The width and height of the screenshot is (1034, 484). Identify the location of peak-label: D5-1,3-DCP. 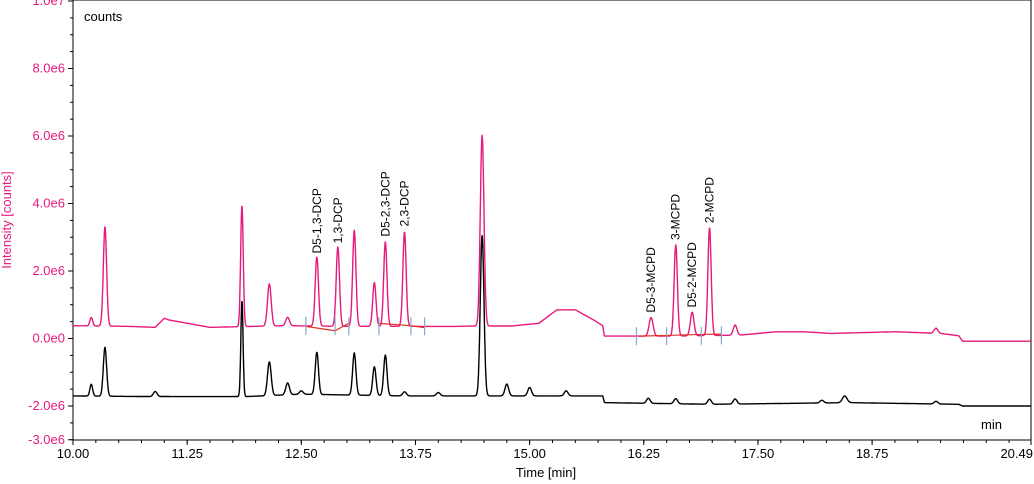
(317, 220).